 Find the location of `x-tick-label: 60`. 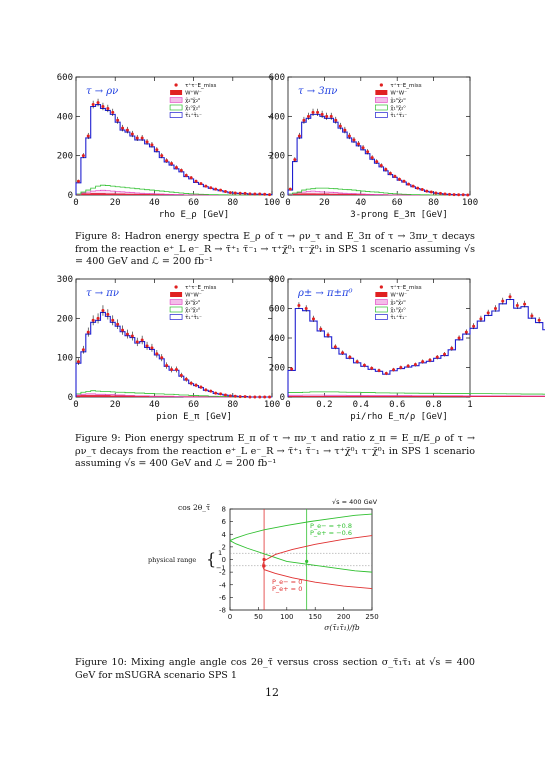

x-tick-label: 60 is located at coordinates (193, 405).